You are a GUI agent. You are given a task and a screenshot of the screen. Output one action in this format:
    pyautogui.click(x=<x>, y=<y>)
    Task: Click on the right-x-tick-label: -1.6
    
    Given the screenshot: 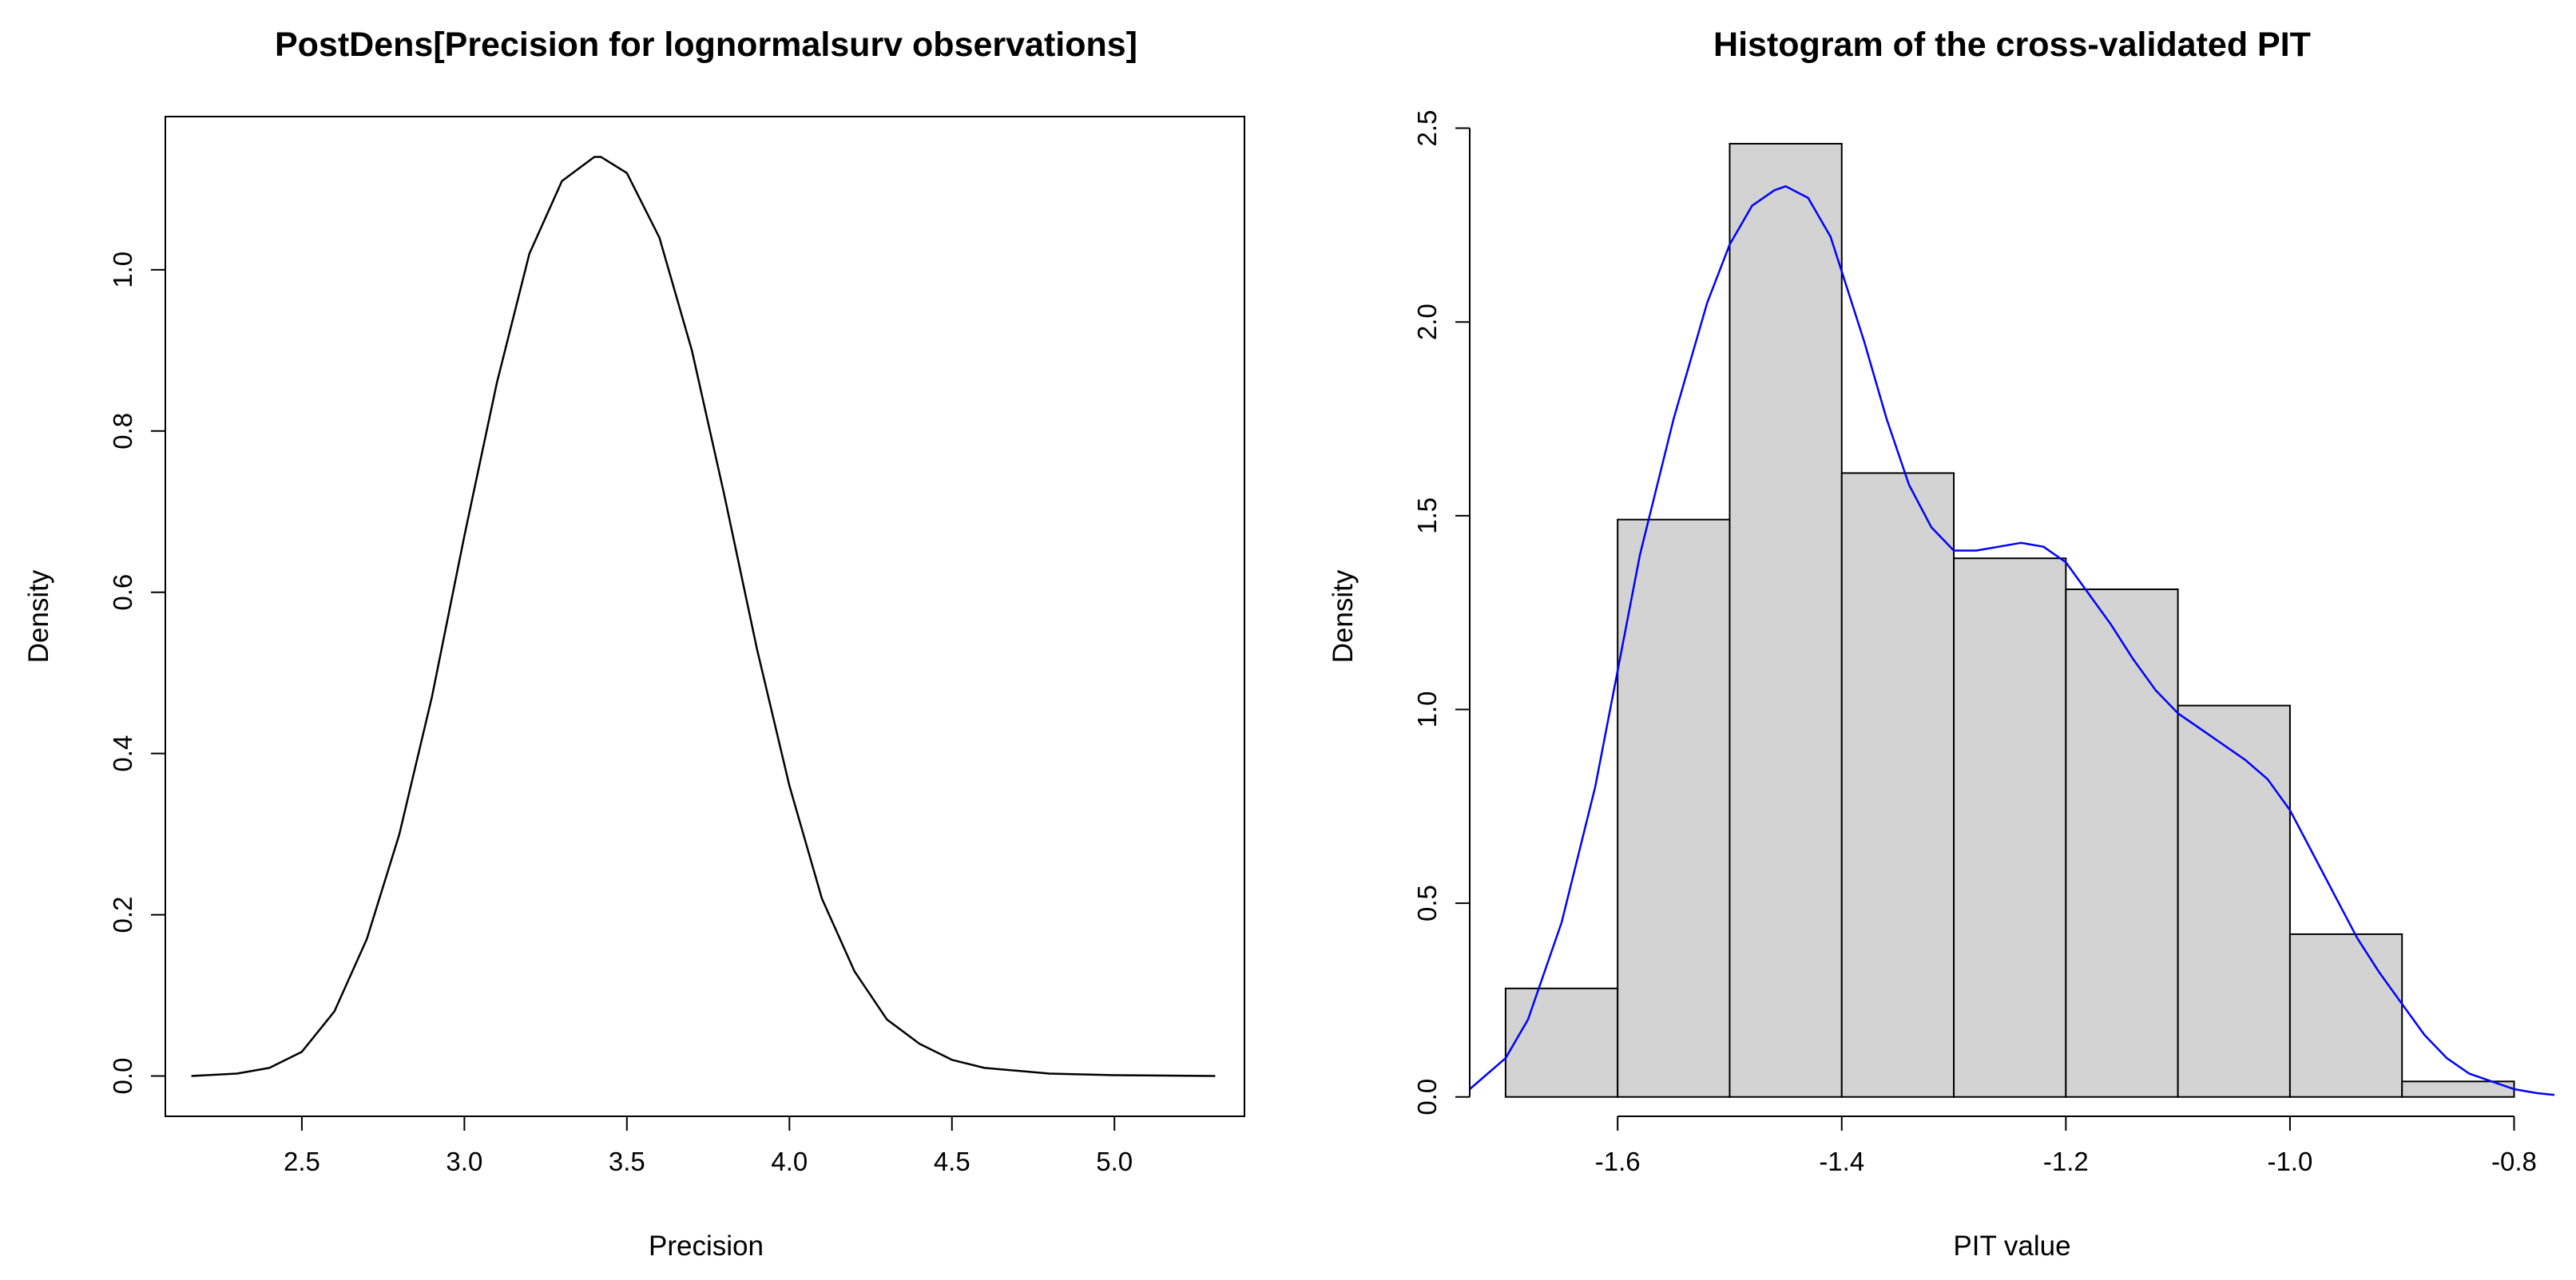 What is the action you would take?
    pyautogui.click(x=1618, y=1162)
    